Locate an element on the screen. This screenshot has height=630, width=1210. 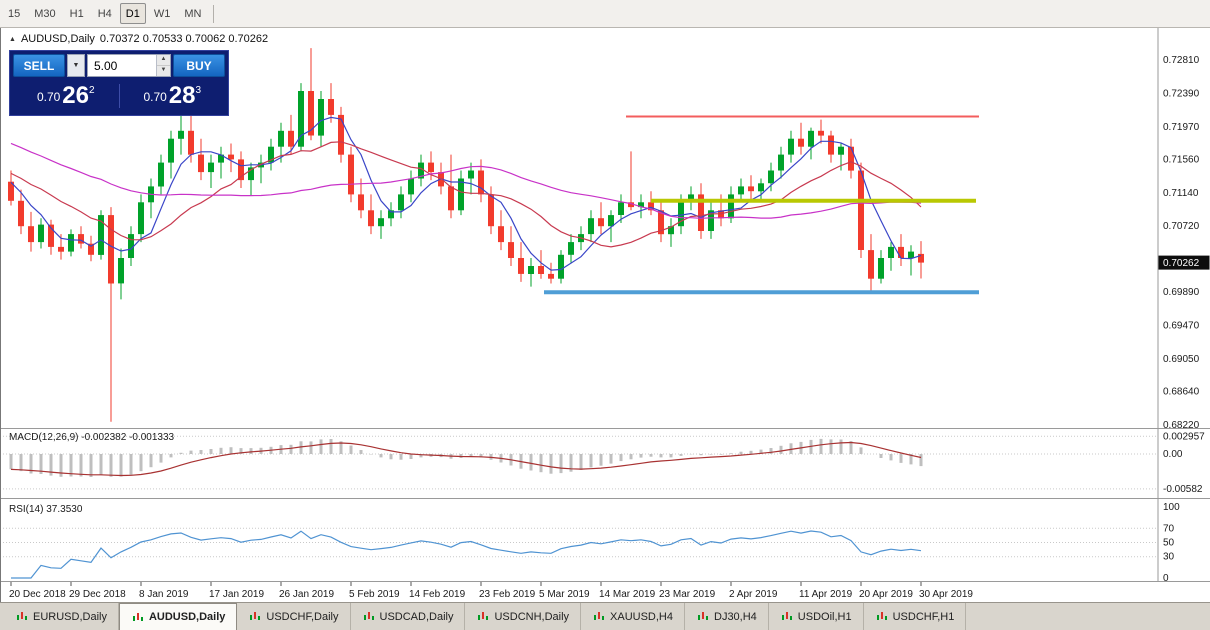
svg-text: 0.72390 is located at coordinates (1181, 93).